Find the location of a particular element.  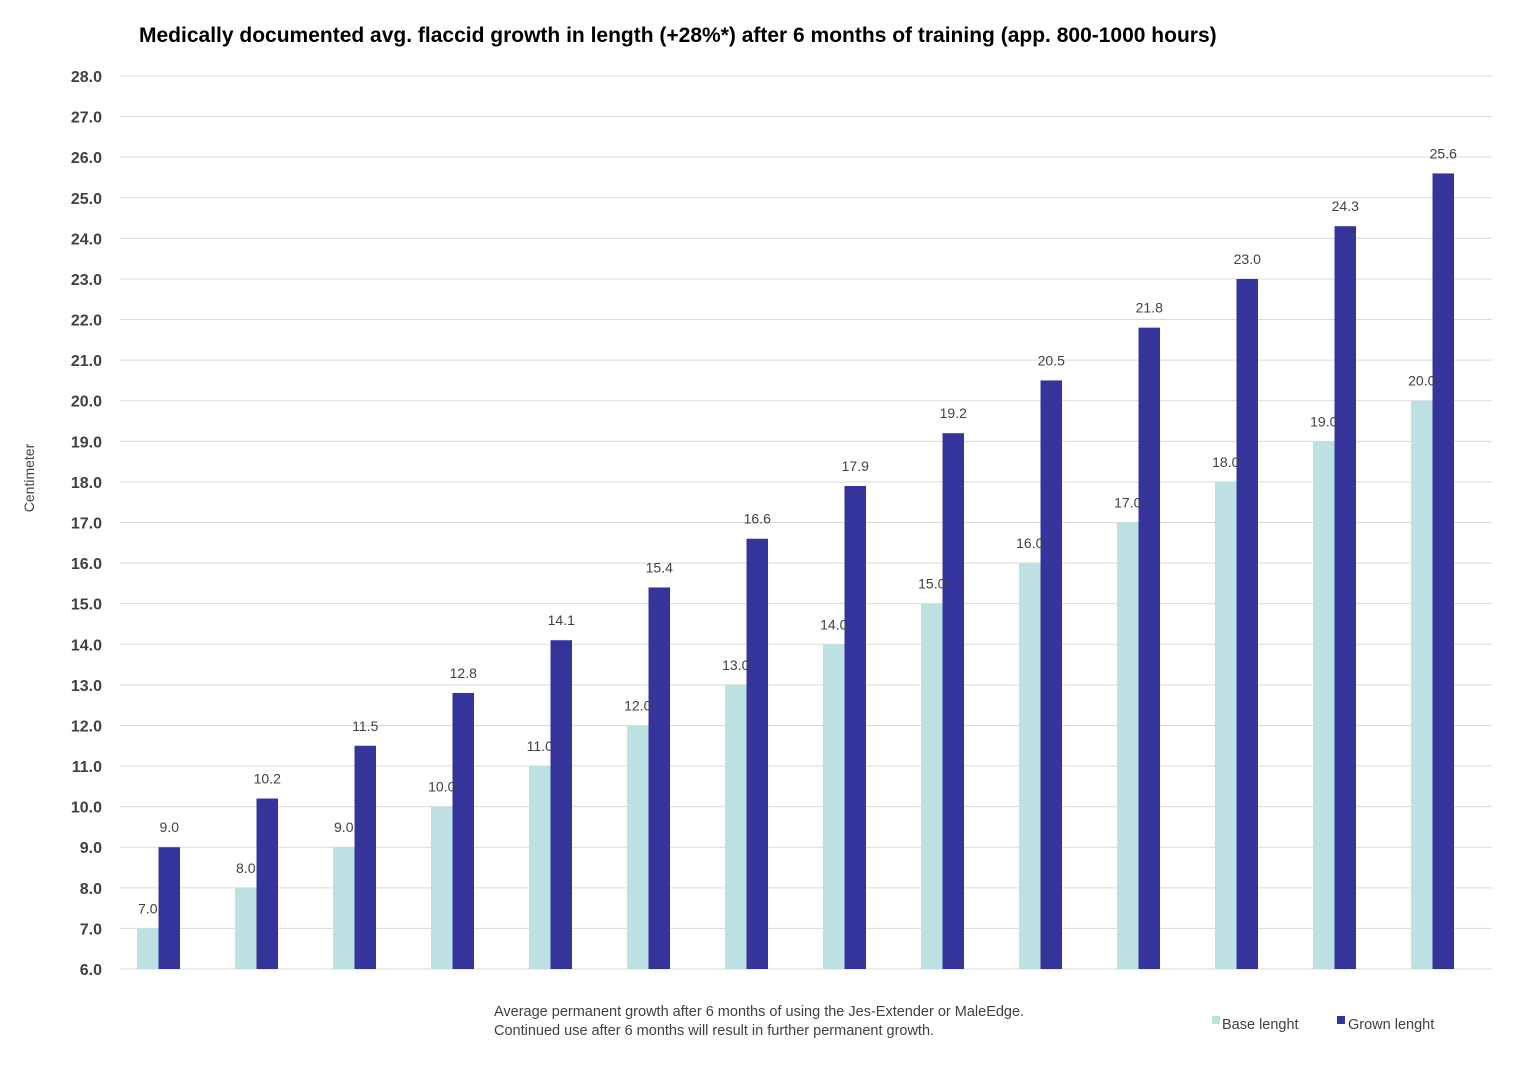

y-tick-label: 19.0 is located at coordinates (86, 442).